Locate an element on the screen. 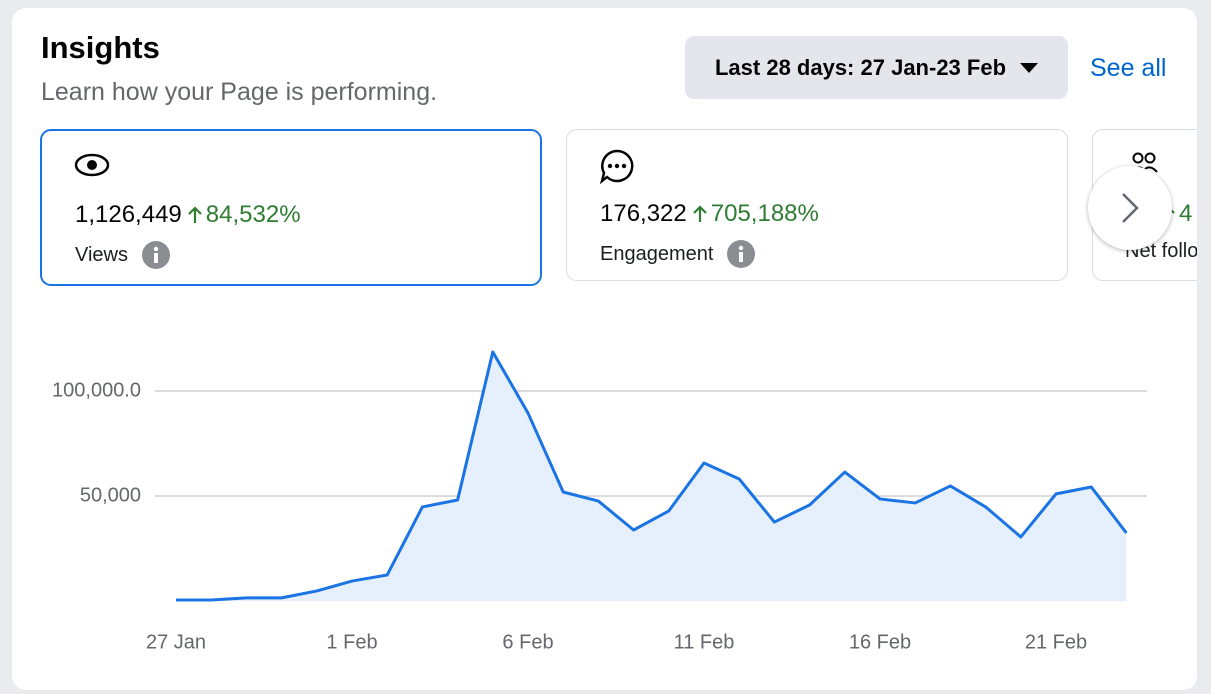 The height and width of the screenshot is (694, 1211). subtitle: Learn how your Page is performing. is located at coordinates (239, 92).